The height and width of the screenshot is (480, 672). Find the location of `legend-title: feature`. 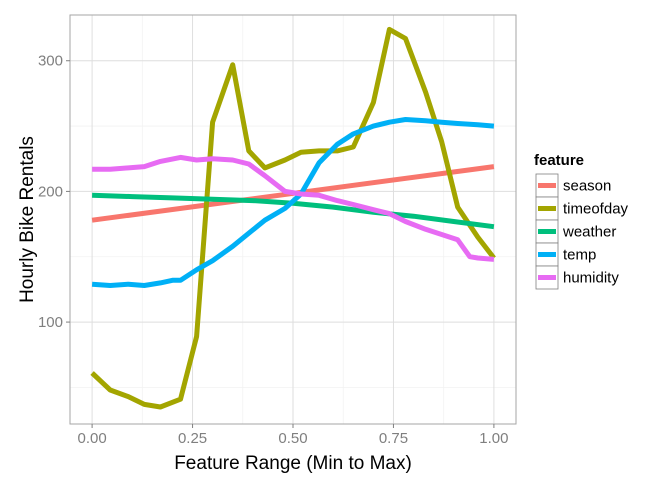

legend-title: feature is located at coordinates (559, 160).